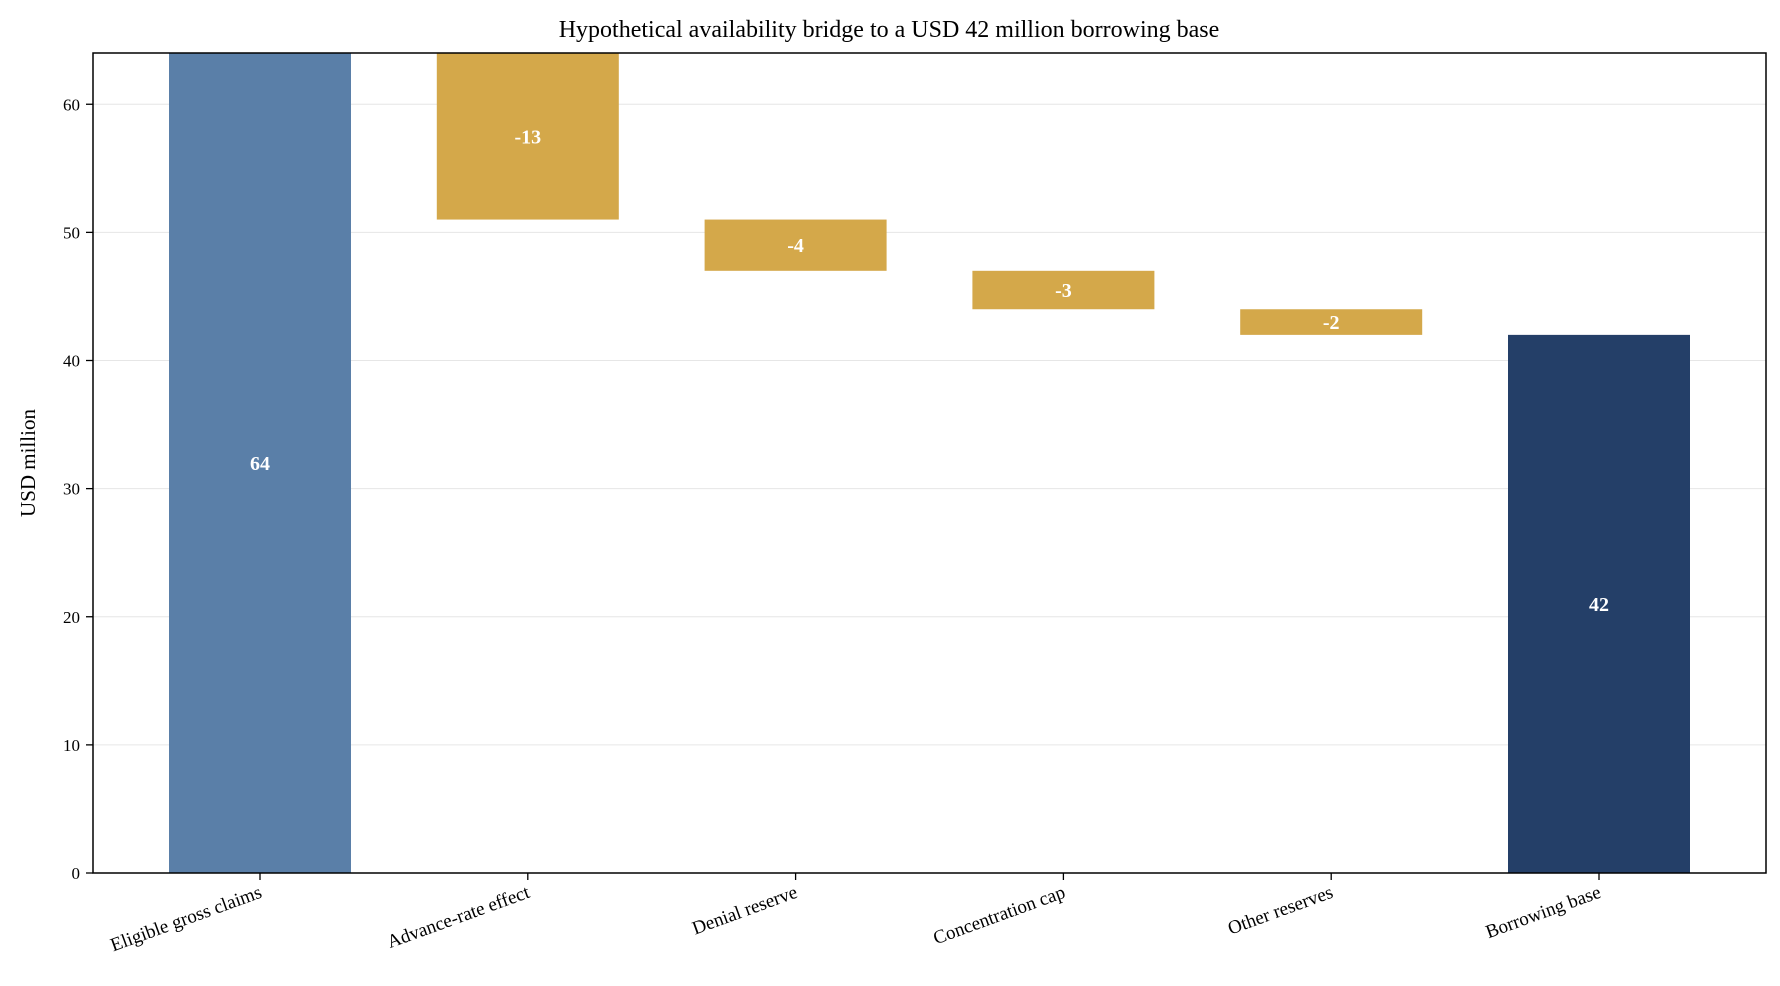  I want to click on bar-advance-rate-effect, so click(527, 136).